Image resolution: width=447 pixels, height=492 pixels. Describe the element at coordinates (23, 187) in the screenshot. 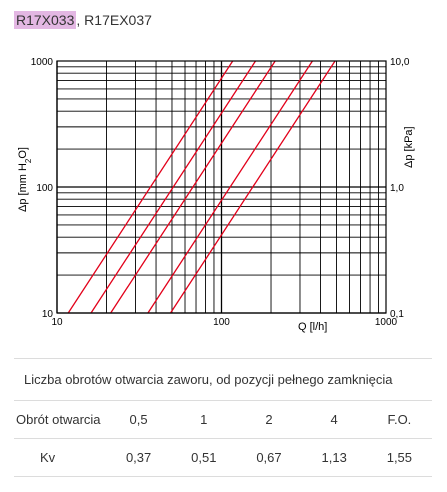

I see `y-axis-label-main: Δp [mm H` at that location.